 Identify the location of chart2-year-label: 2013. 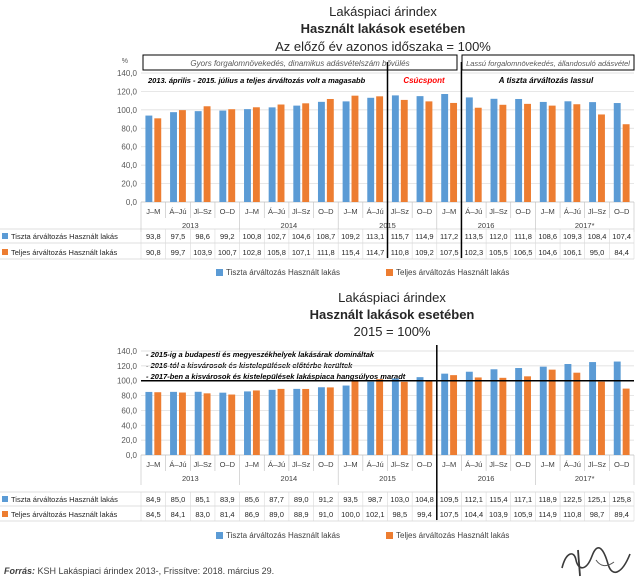
(190, 478).